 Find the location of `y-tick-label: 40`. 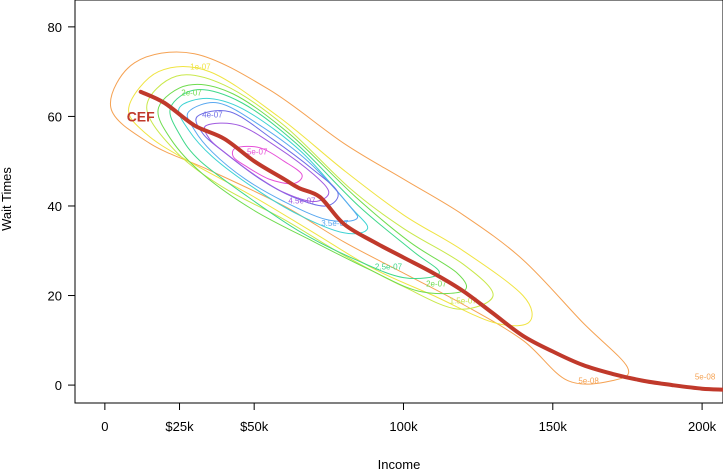

y-tick-label: 40 is located at coordinates (55, 206).